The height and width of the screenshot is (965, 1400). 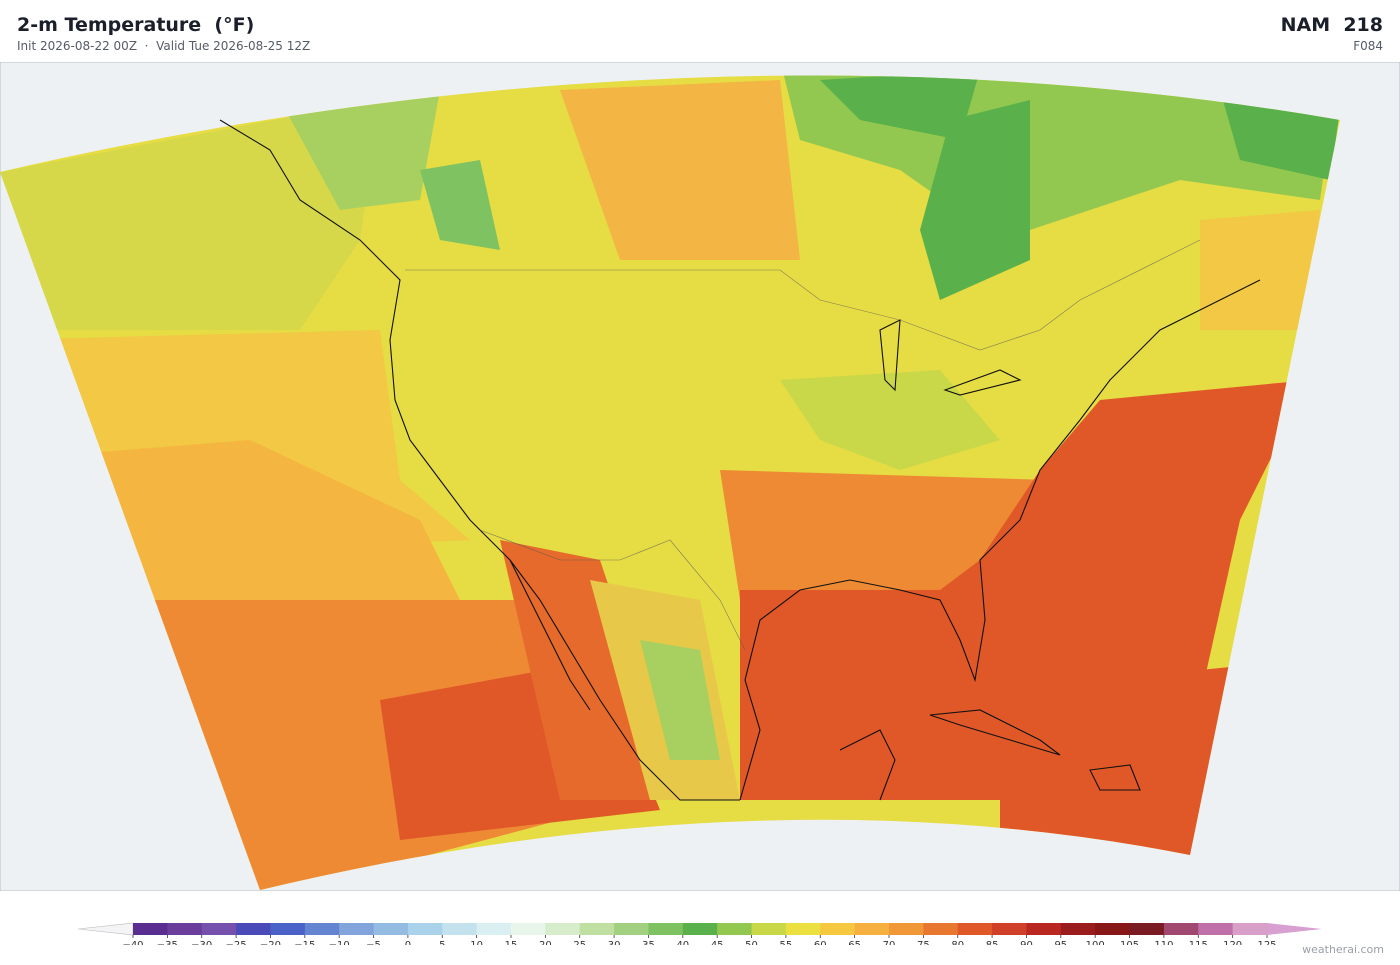 I want to click on tick-label: 65, so click(x=854, y=942).